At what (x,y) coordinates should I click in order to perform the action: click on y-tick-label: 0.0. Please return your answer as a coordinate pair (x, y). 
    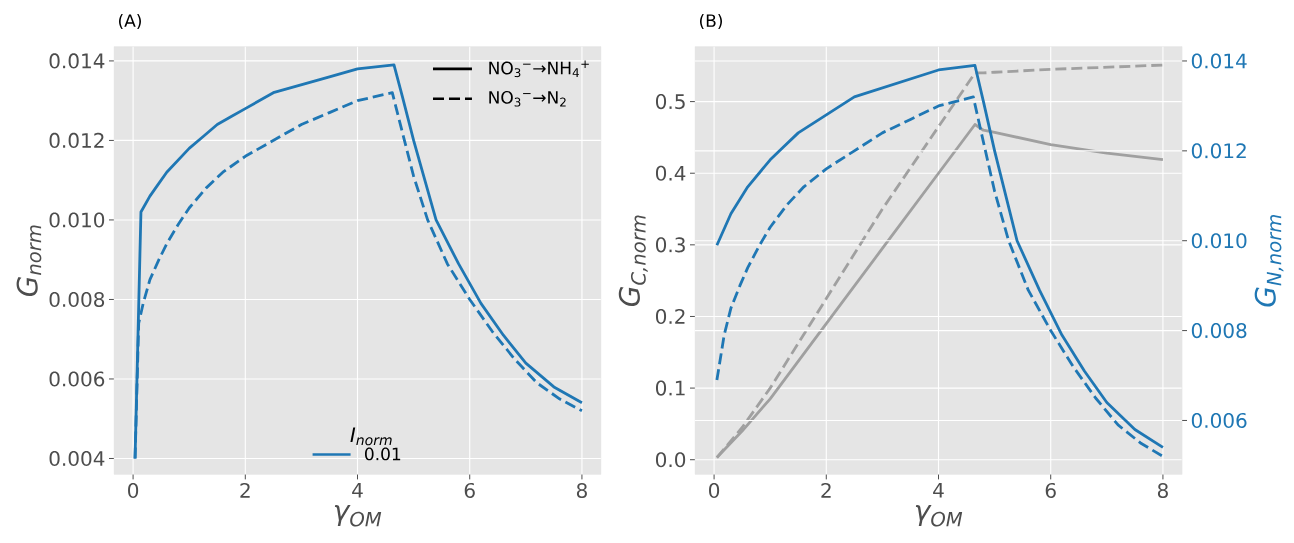
    Looking at the image, I should click on (670, 460).